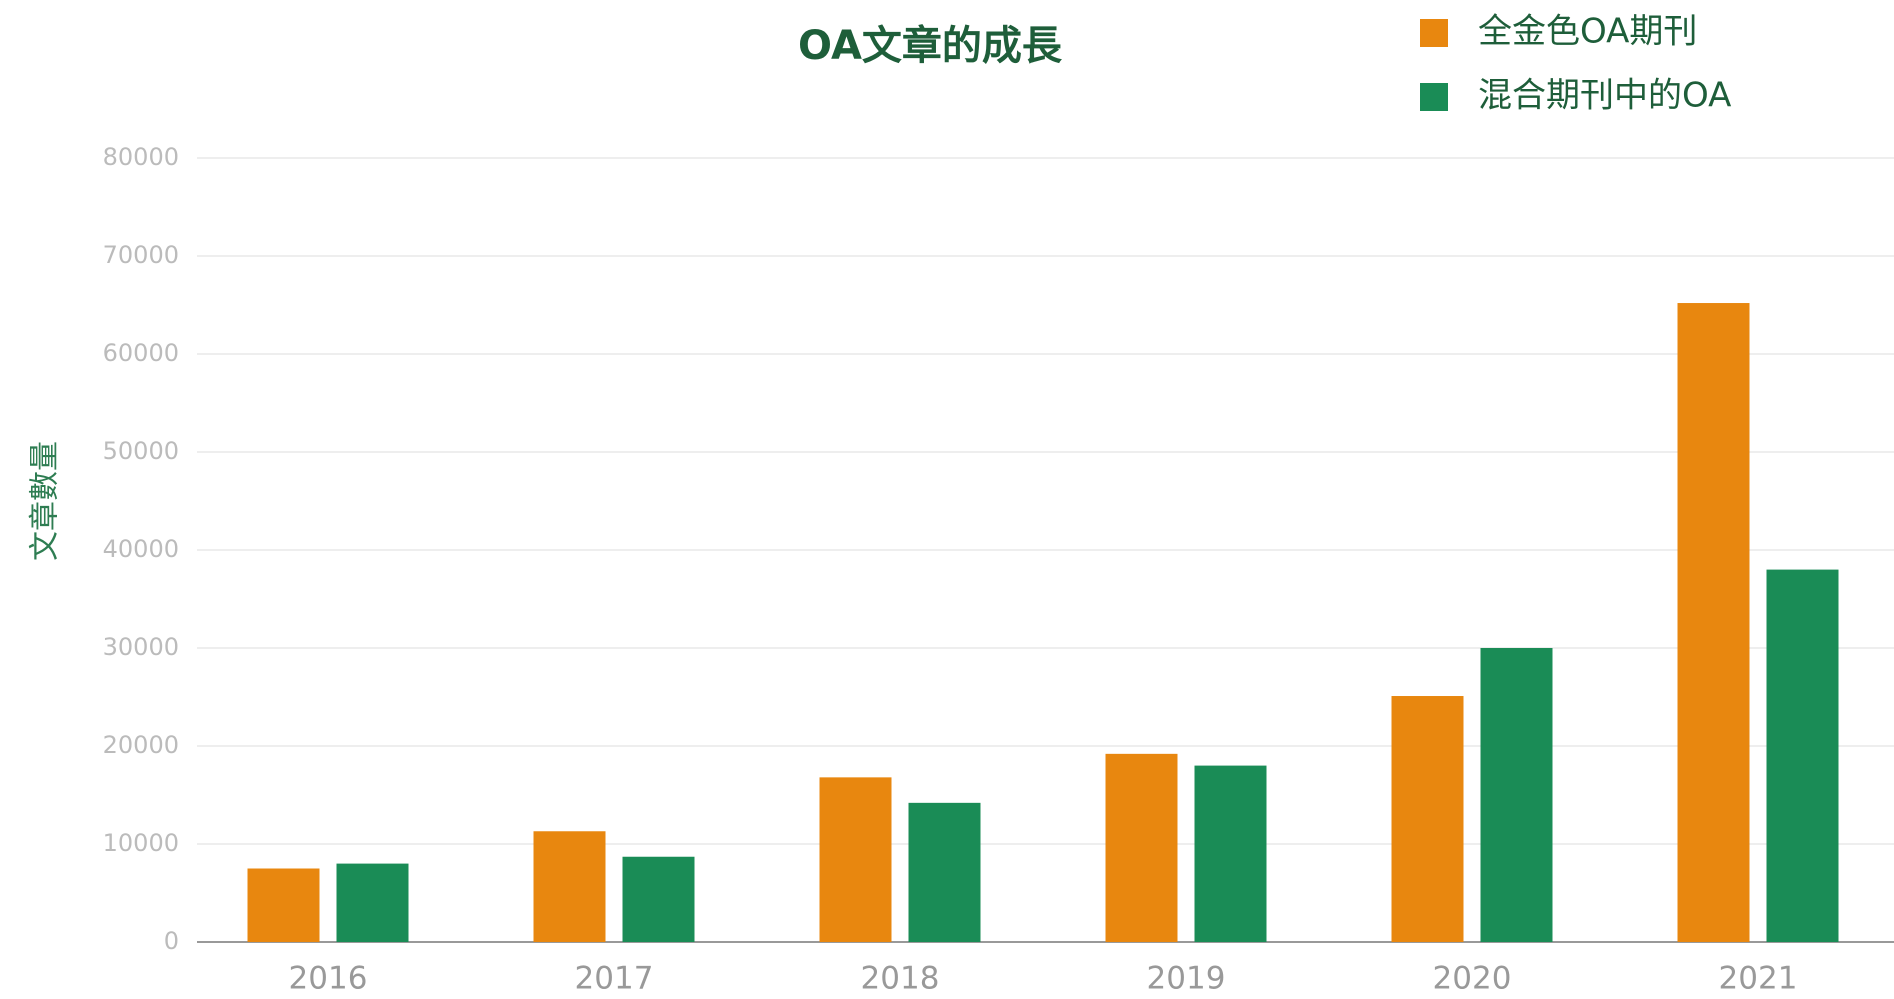  What do you see at coordinates (141, 451) in the screenshot?
I see `y-tick-label: 50000` at bounding box center [141, 451].